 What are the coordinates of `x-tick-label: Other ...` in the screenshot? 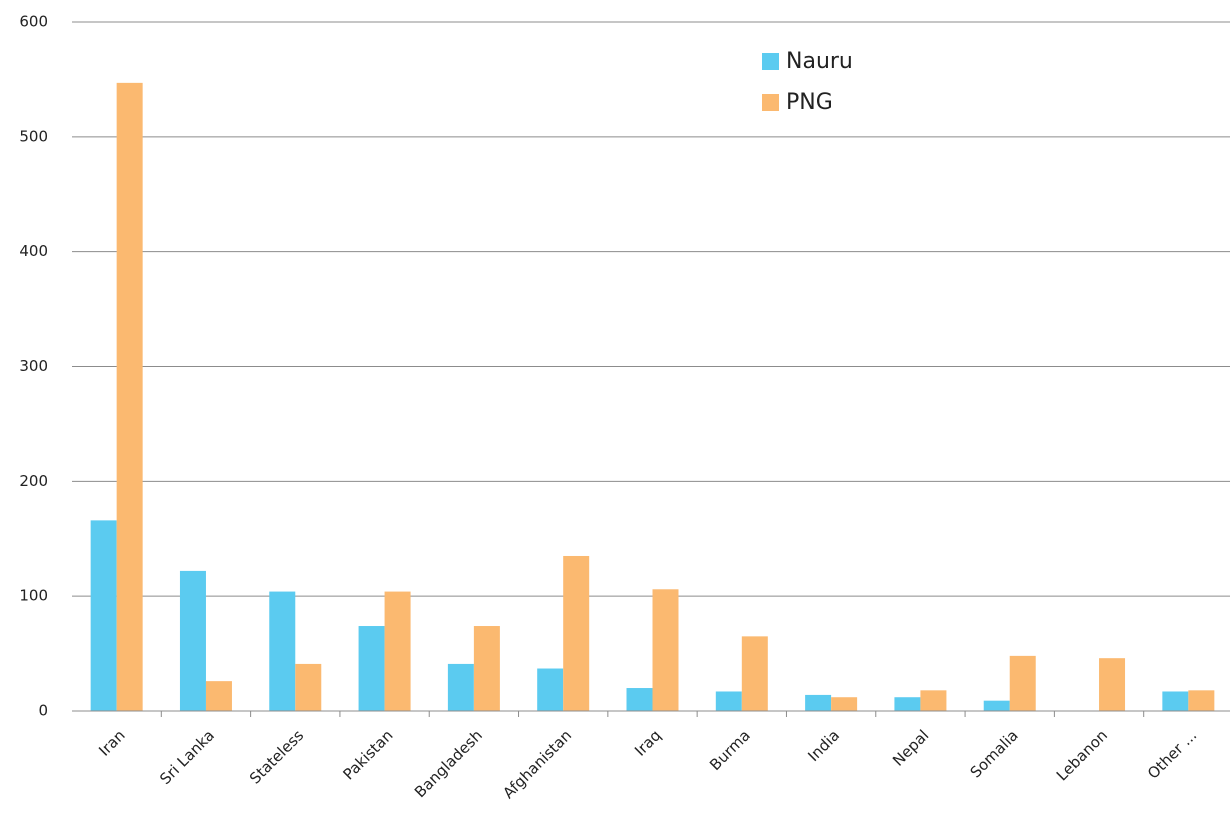 It's located at (1172, 754).